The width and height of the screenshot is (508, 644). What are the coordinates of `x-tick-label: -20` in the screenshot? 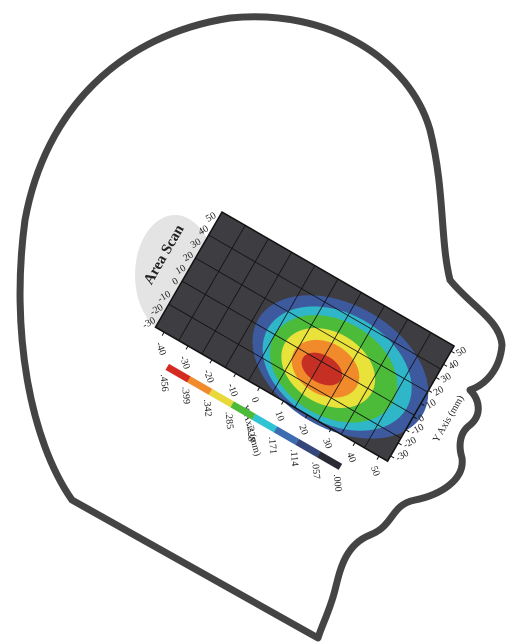 It's located at (208, 376).